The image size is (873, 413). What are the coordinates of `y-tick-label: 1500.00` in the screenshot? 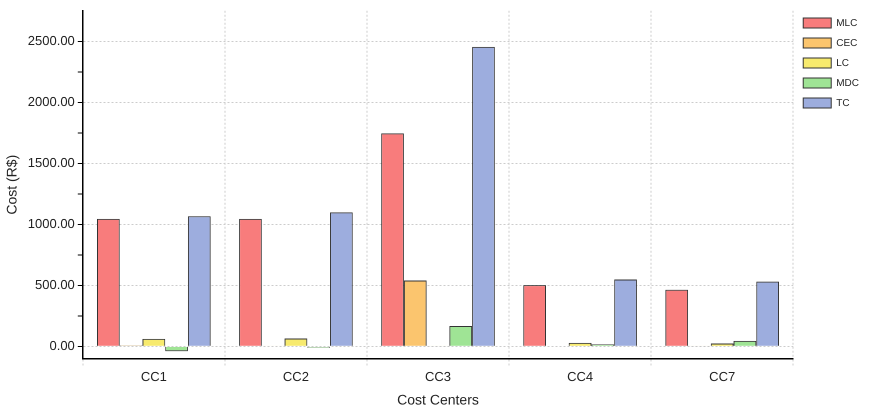 It's located at (51, 162).